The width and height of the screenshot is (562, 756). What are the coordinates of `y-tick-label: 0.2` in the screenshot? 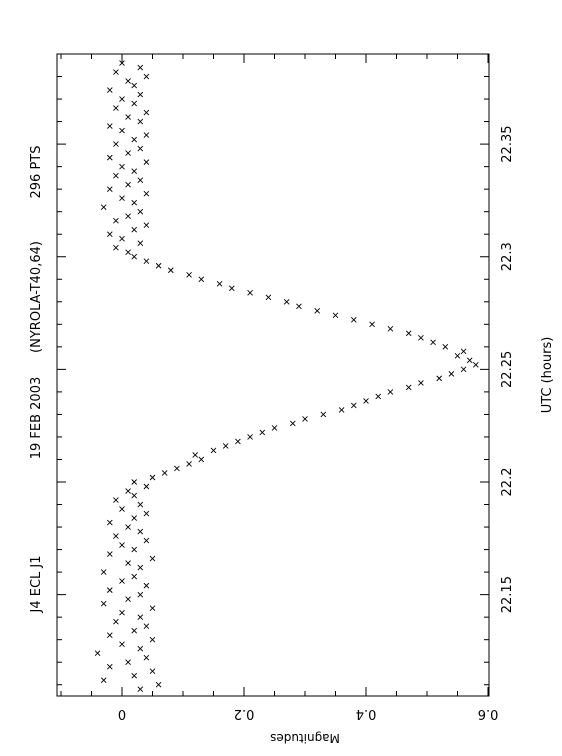 It's located at (244, 713).